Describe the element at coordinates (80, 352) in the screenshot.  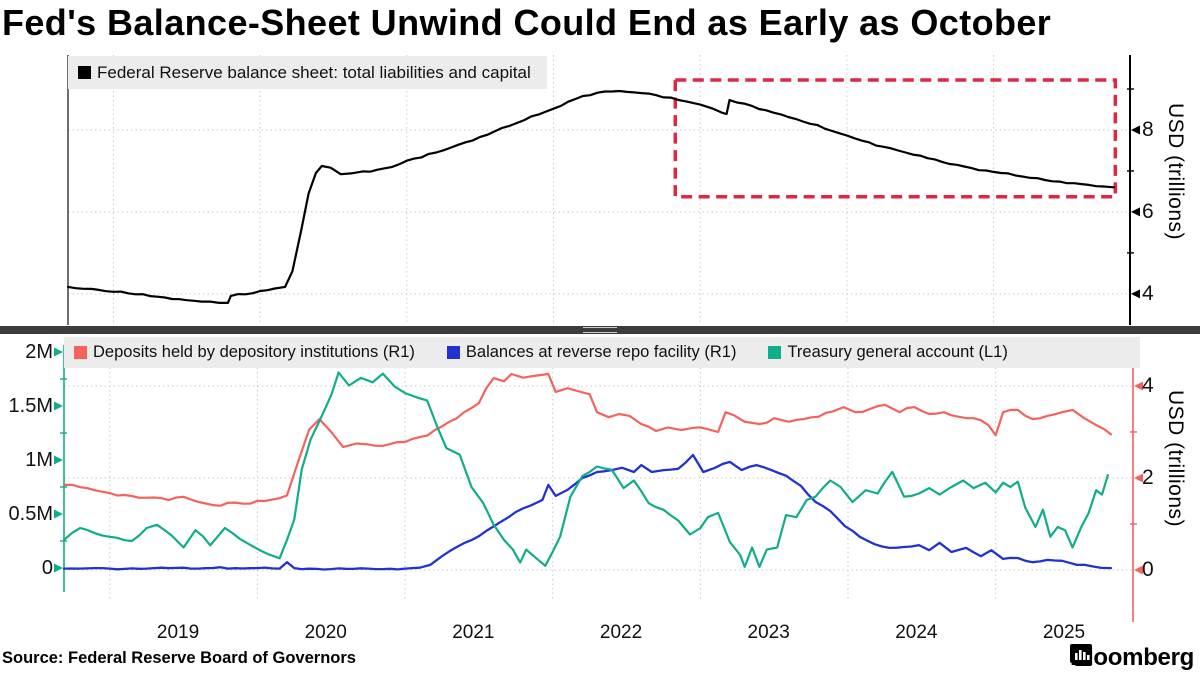
I see `legend-swatch-deposits` at that location.